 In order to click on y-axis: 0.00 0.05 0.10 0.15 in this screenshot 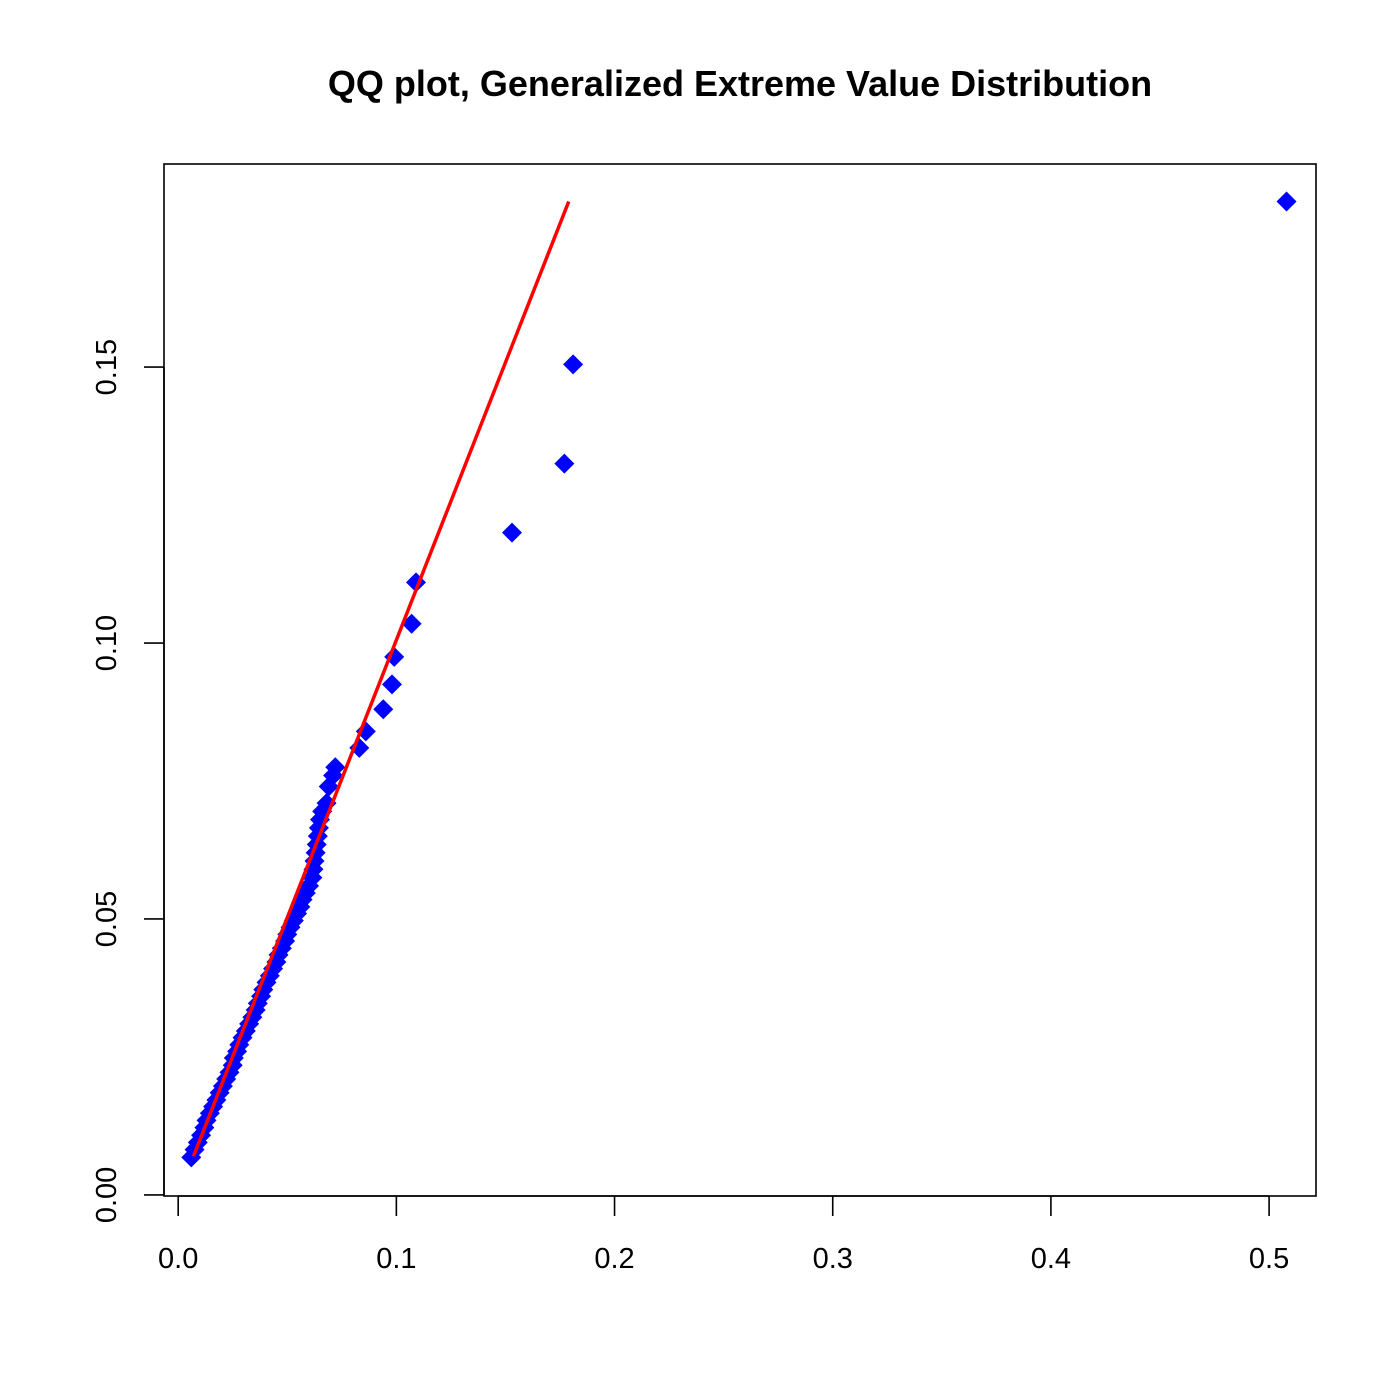, I will do `click(128, 781)`.